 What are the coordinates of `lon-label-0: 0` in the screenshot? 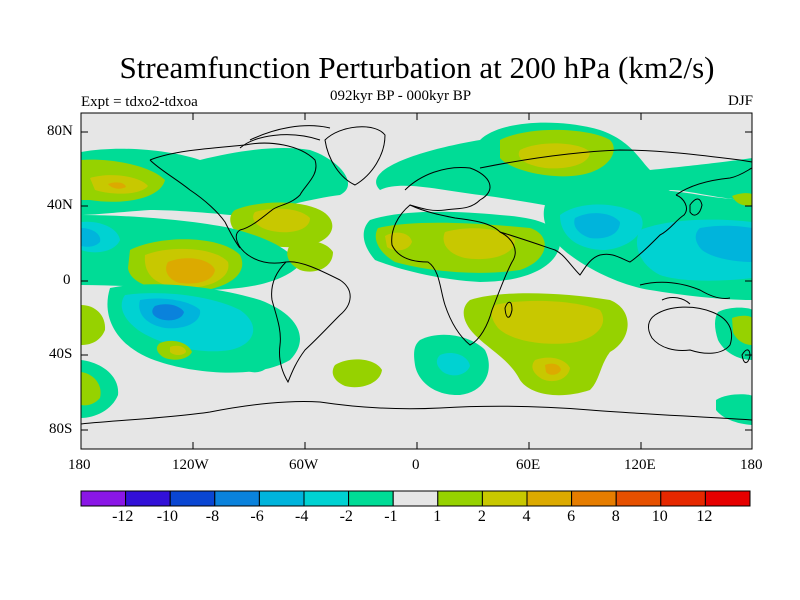 It's located at (416, 465).